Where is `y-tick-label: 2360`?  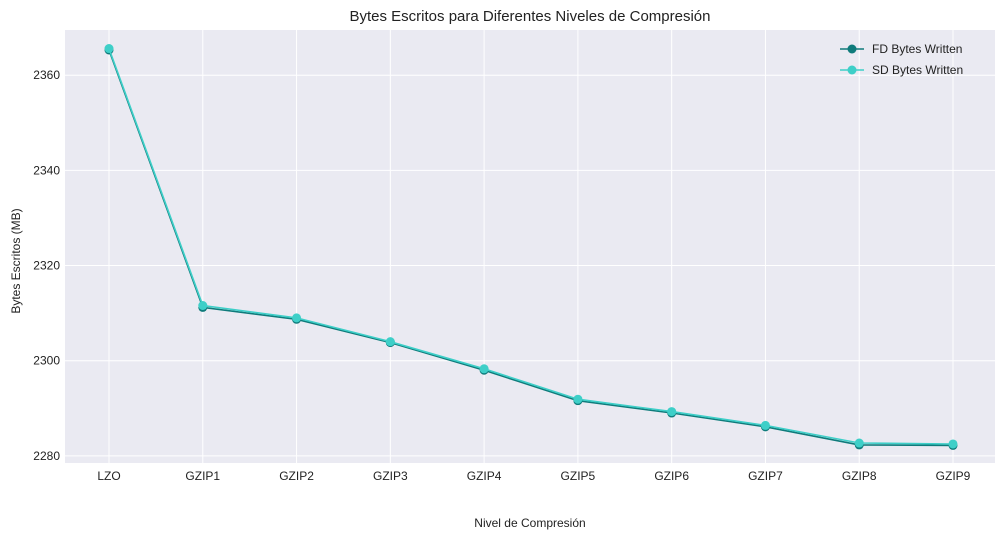 y-tick-label: 2360 is located at coordinates (46, 75).